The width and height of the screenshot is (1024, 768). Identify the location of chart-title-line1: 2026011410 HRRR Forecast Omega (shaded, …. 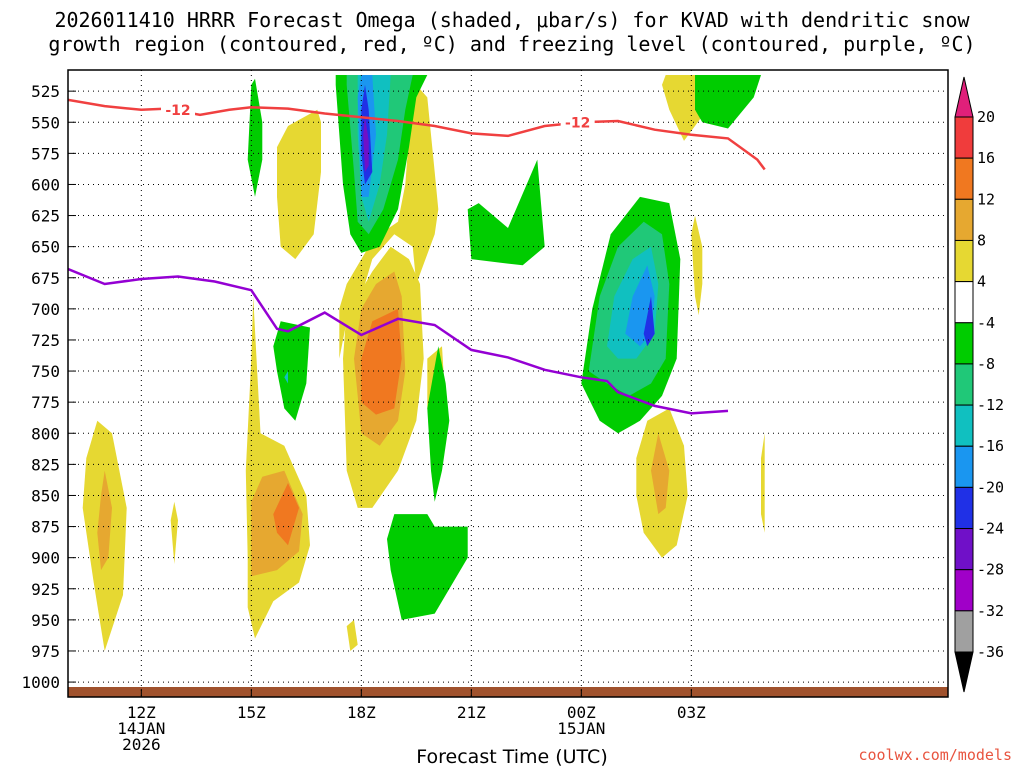
(512, 20).